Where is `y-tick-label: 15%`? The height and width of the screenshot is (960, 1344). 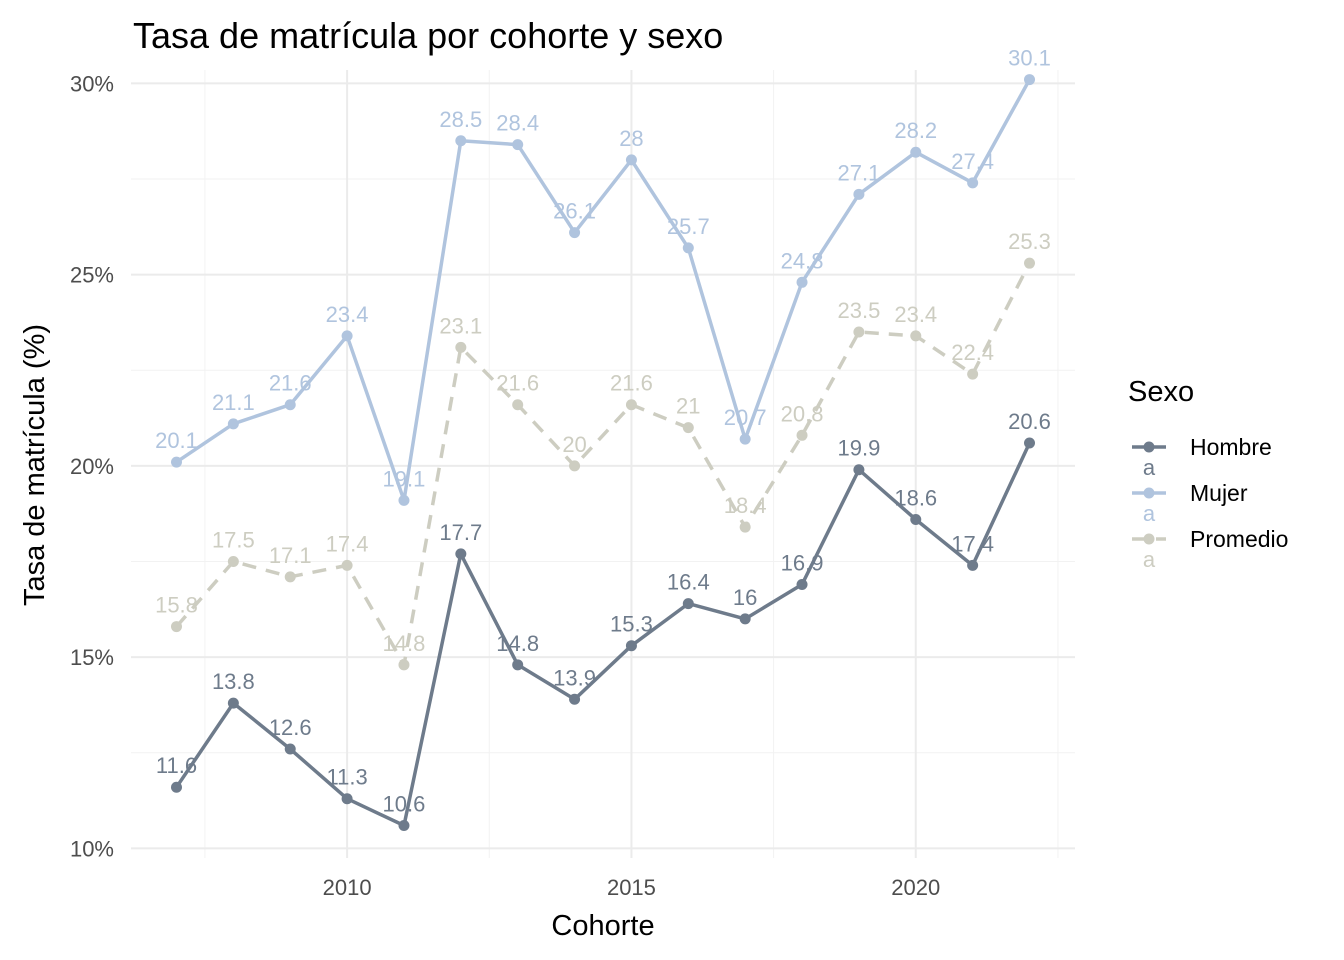
y-tick-label: 15% is located at coordinates (92, 657).